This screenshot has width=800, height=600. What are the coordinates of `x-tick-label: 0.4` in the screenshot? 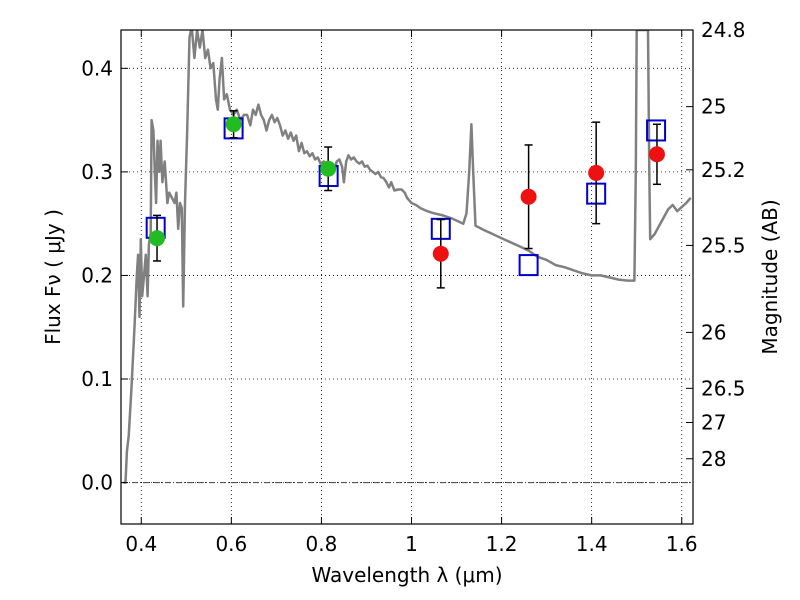 It's located at (141, 544).